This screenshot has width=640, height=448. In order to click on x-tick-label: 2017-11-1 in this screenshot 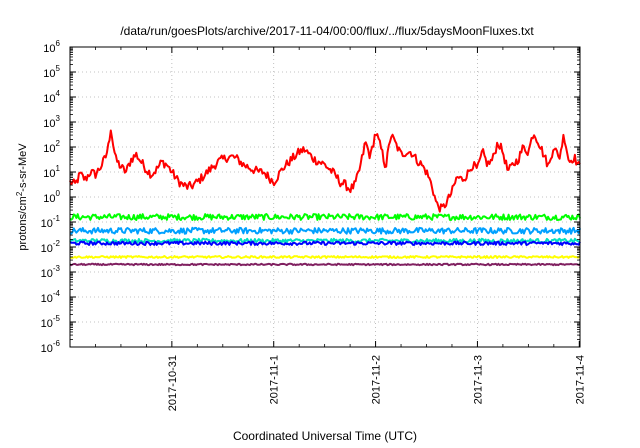, I will do `click(275, 379)`.